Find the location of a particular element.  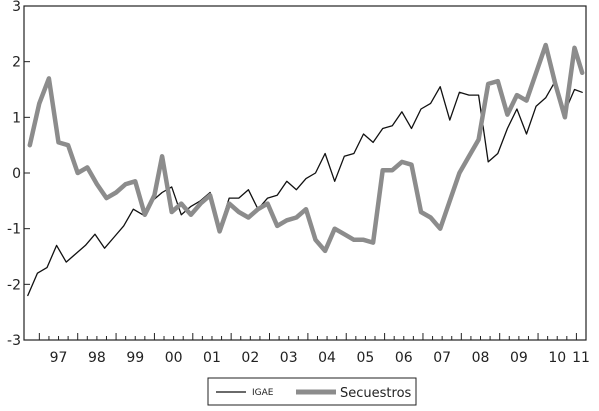

y-tick-label: 2 is located at coordinates (16, 63).